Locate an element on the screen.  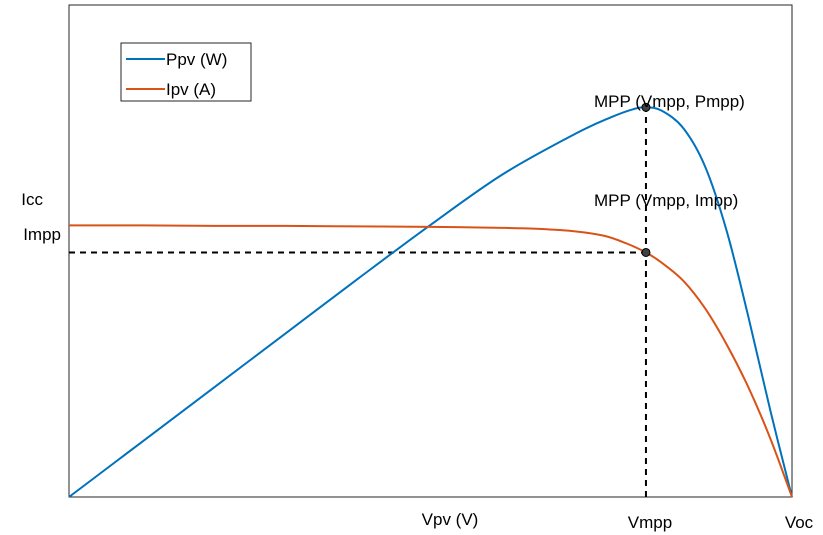
x-tick-label-voc: Voc is located at coordinates (799, 522).